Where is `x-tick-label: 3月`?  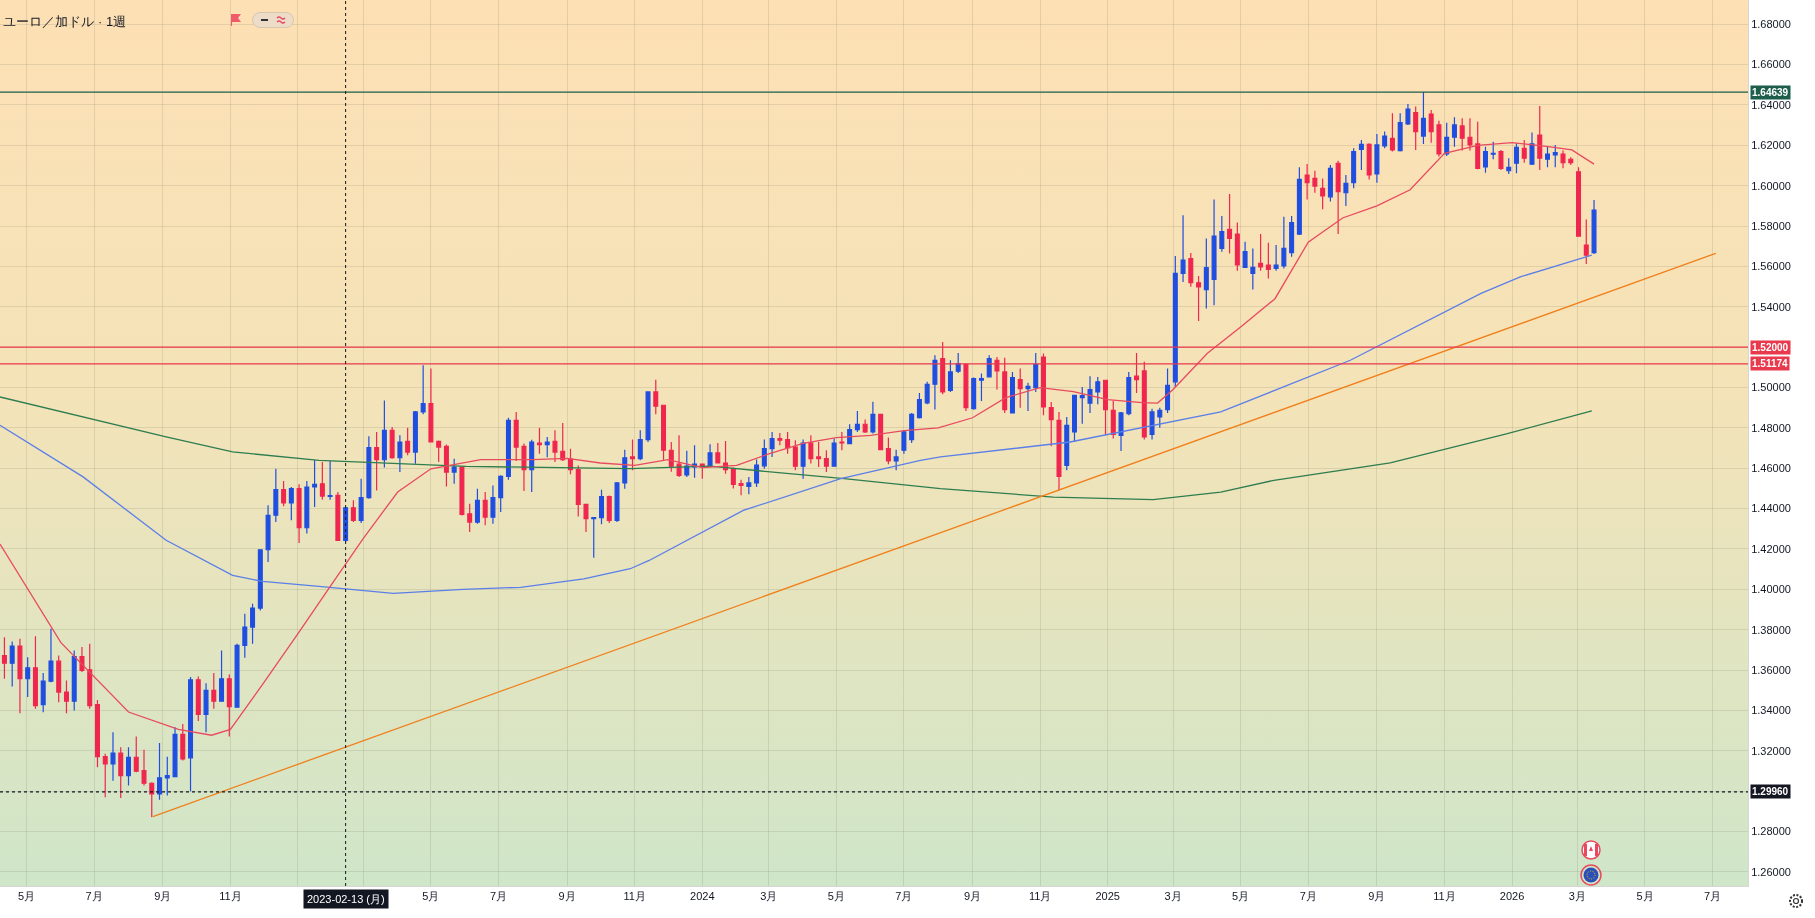 x-tick-label: 3月 is located at coordinates (769, 896).